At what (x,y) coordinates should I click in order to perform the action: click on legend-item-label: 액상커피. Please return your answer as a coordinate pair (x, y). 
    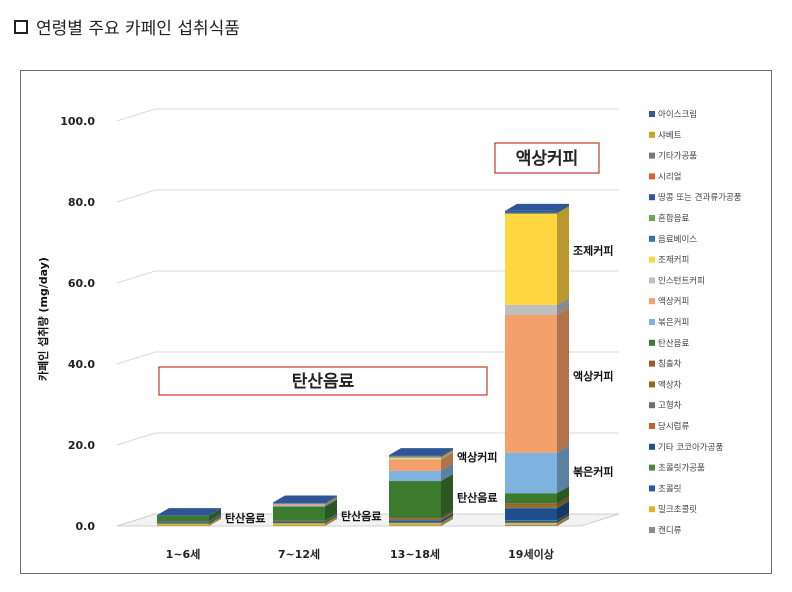
    Looking at the image, I should click on (673, 301).